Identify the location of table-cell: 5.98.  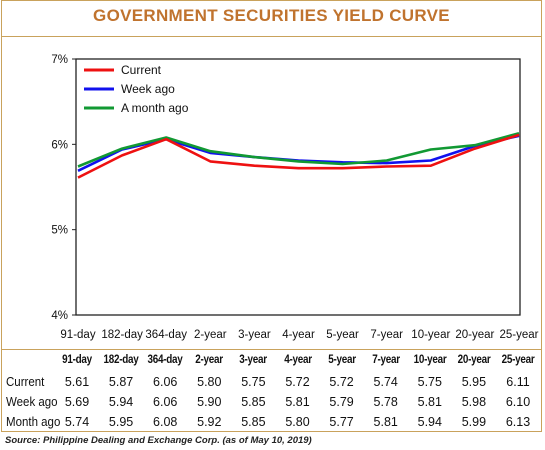
(474, 402).